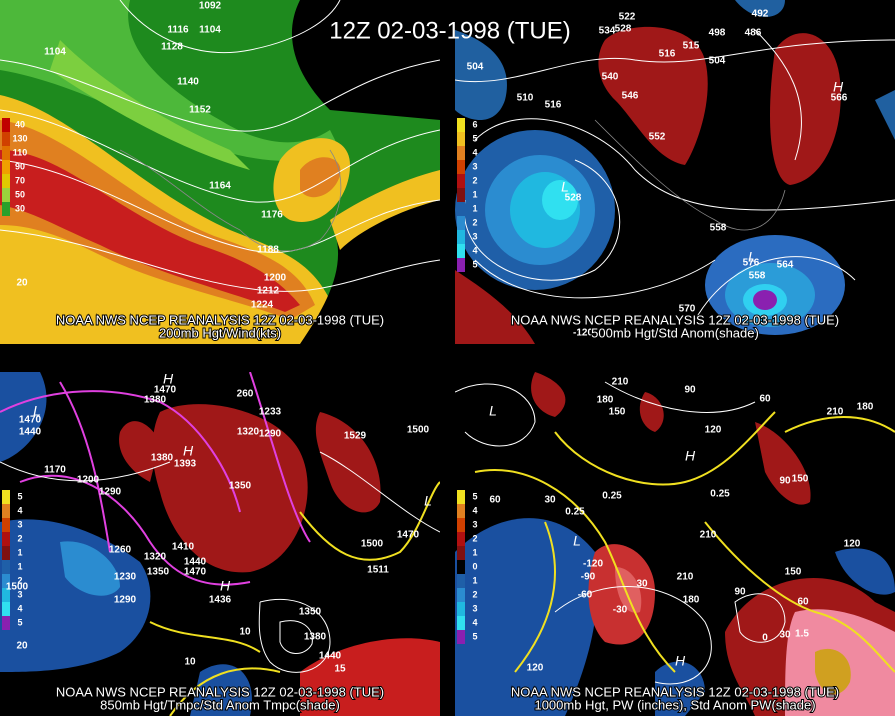 This screenshot has height=716, width=895. Describe the element at coordinates (88, 480) in the screenshot. I see `contour-label: 1200` at that location.